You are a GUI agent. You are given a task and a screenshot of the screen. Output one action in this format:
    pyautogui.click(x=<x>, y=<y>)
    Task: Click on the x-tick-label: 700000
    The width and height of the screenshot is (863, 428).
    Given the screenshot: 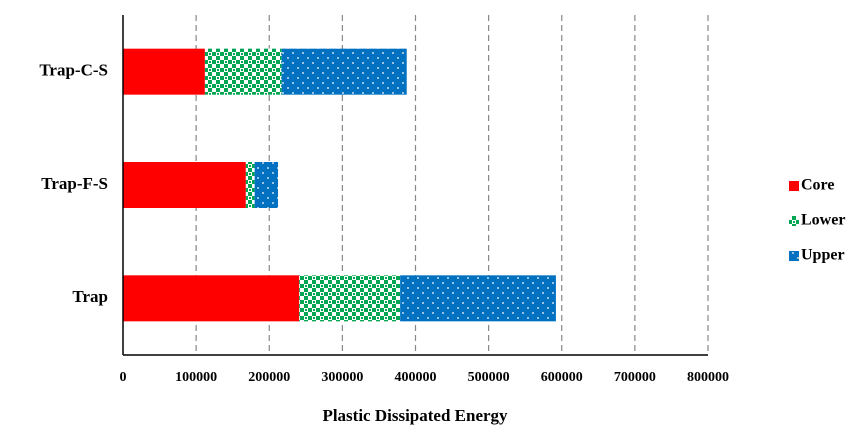 What is the action you would take?
    pyautogui.click(x=635, y=377)
    